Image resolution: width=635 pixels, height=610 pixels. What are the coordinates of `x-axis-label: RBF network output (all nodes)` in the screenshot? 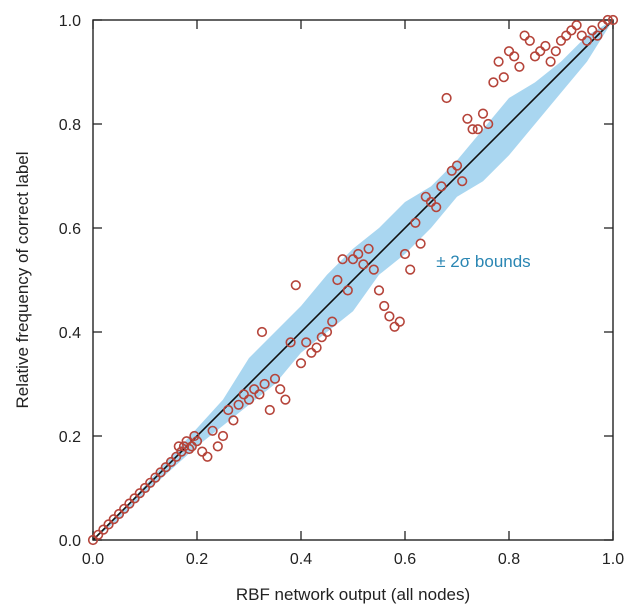 It's located at (353, 594).